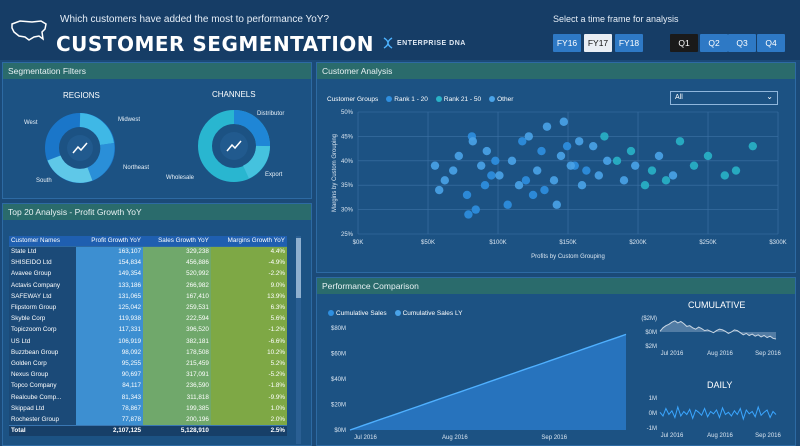 This screenshot has height=446, width=800. I want to click on cell-margins-growth: -1.8%, so click(248, 386).